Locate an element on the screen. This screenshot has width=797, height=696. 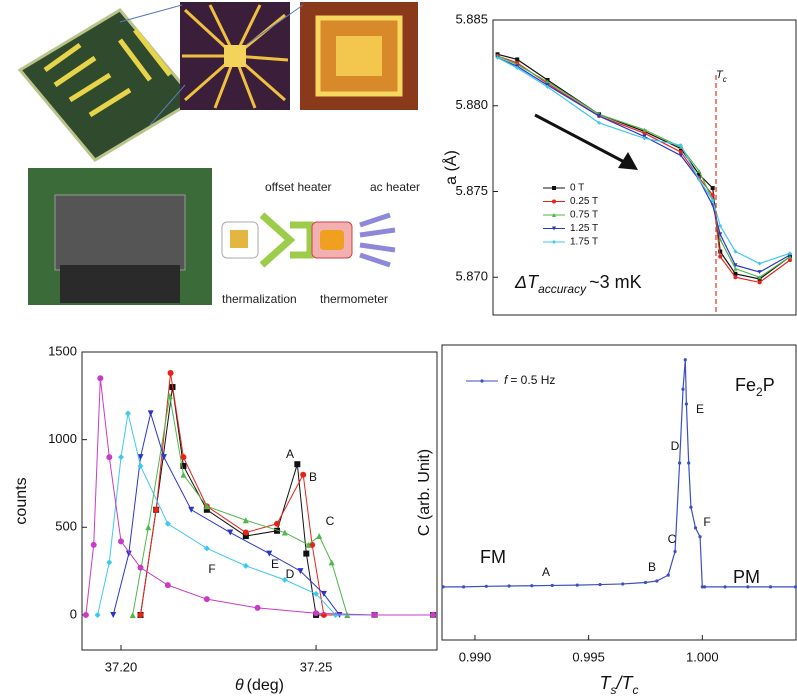
arrow is located at coordinates (582, 140).